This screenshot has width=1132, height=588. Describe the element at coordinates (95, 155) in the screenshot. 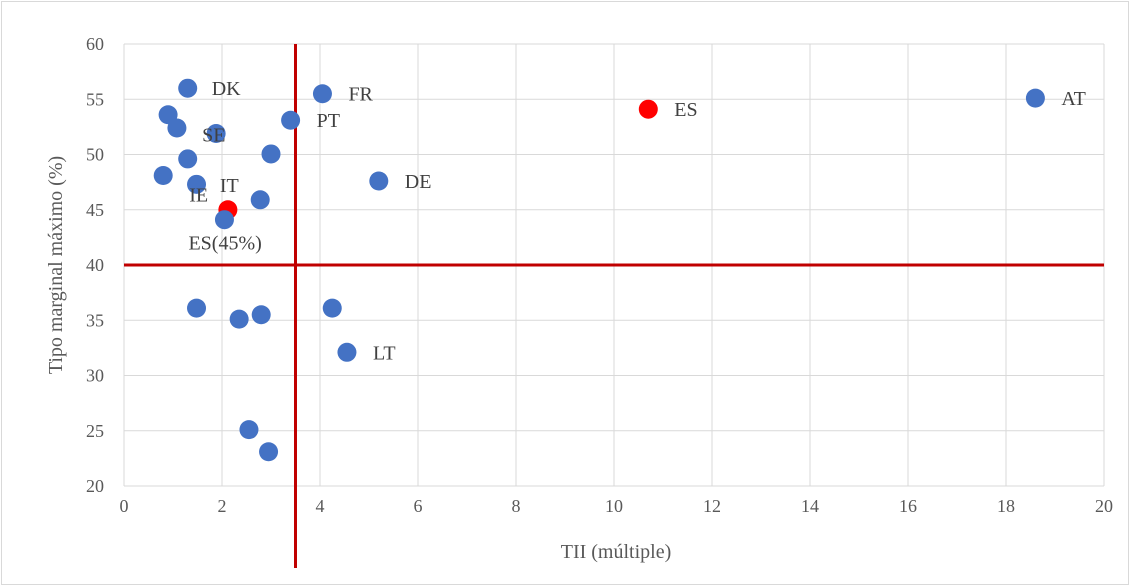

I see `y-tick-label: 50` at that location.